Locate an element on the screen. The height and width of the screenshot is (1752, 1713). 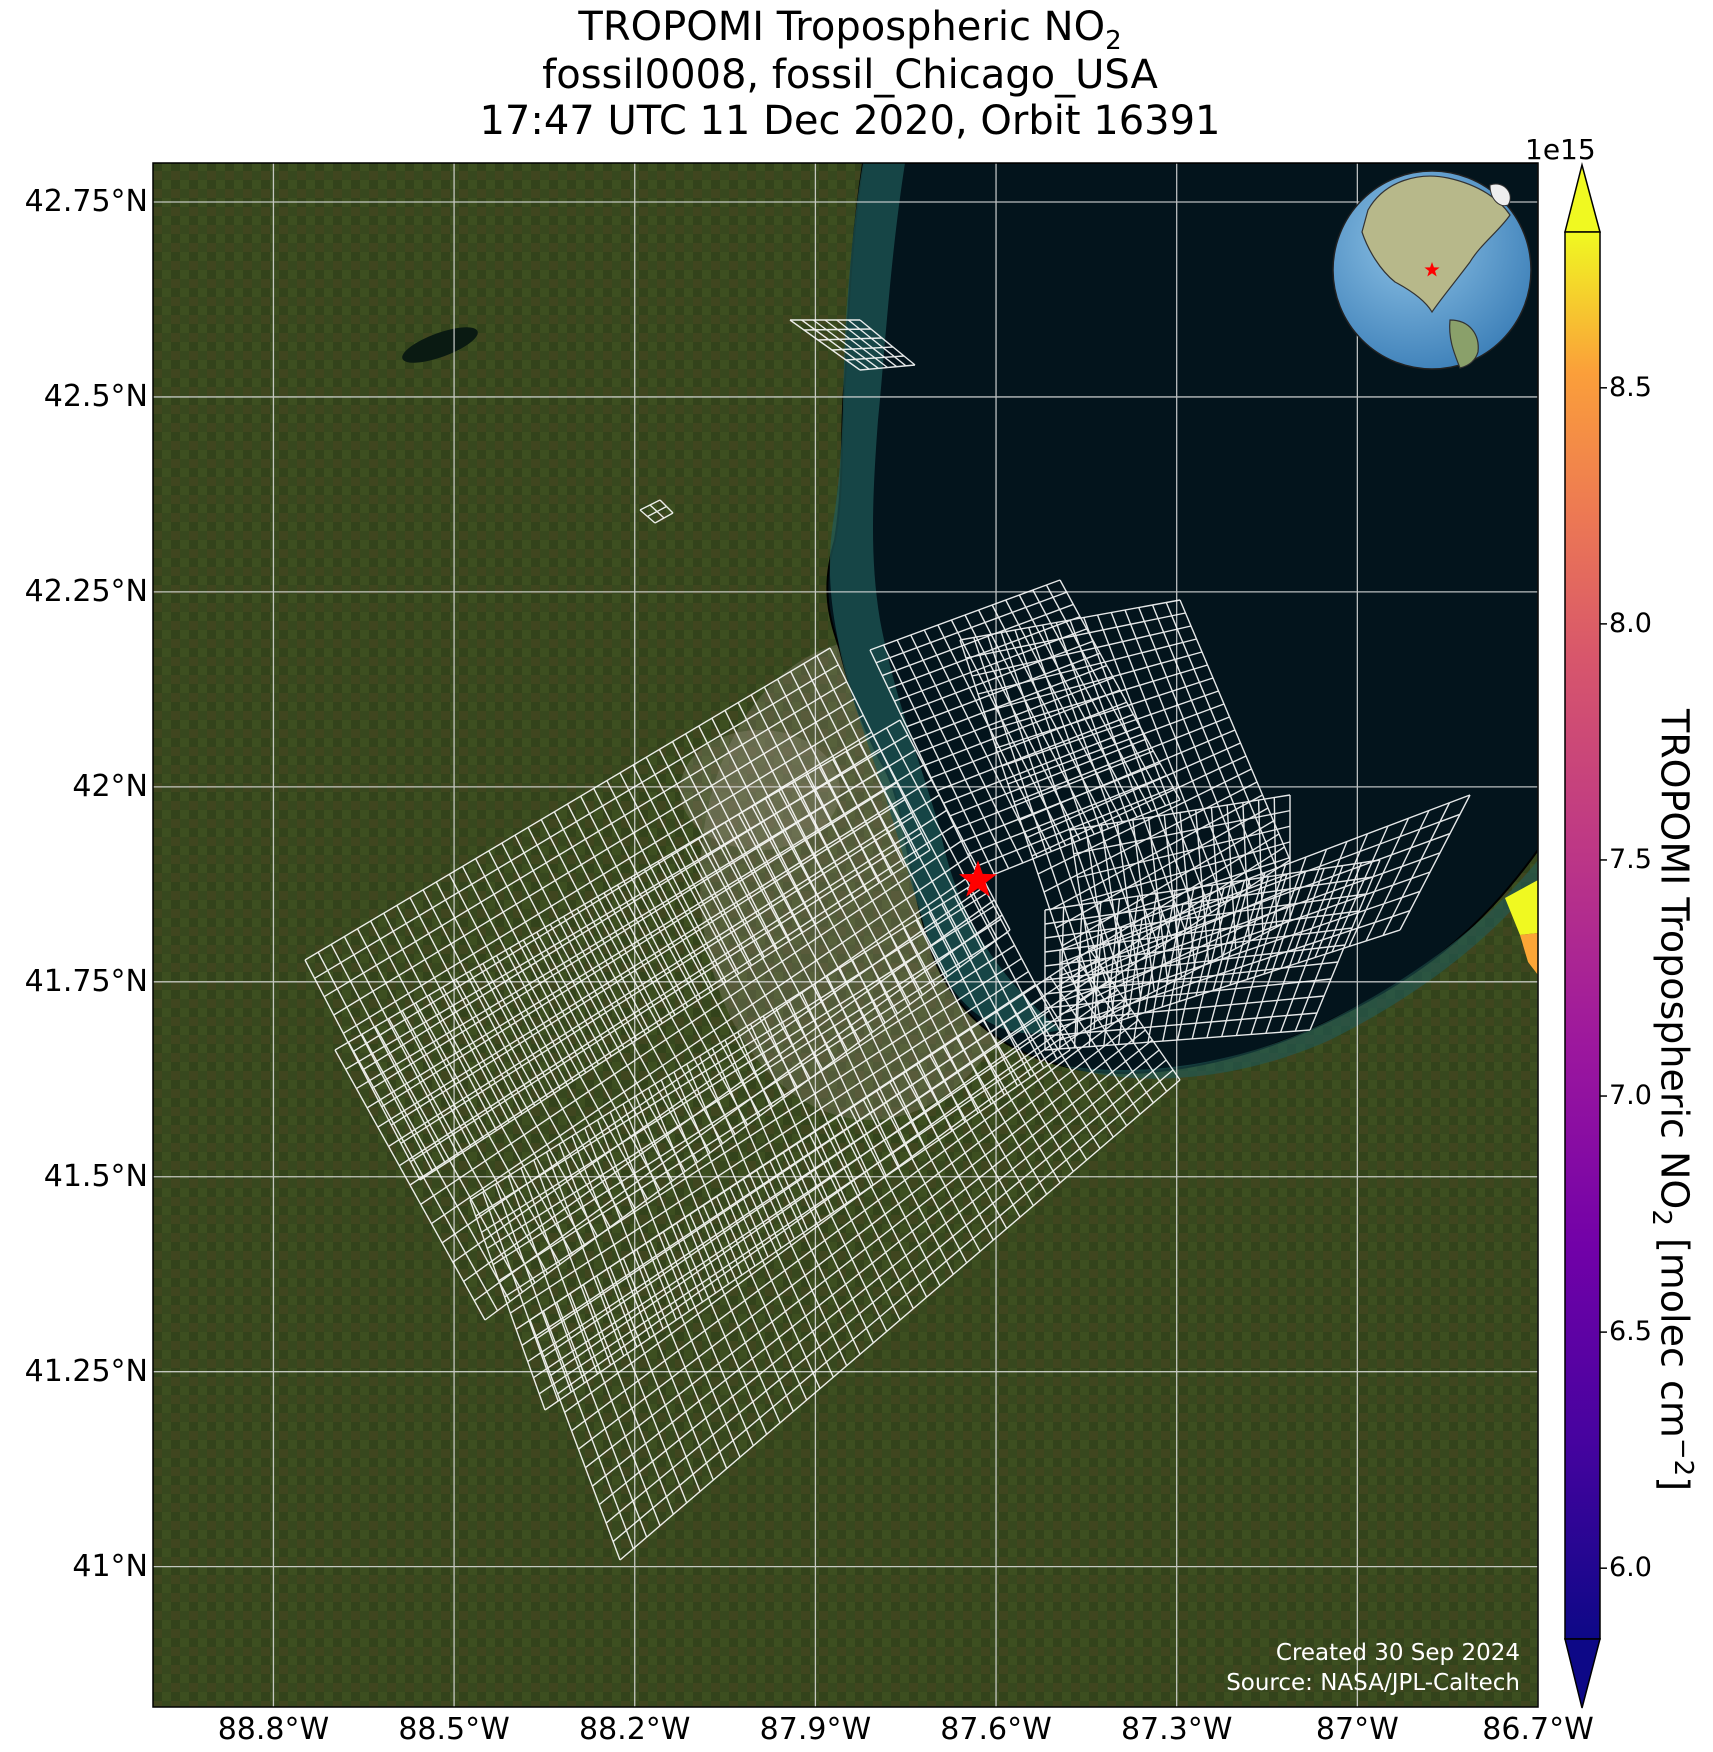
inset-globe-icon is located at coordinates (1432, 270).